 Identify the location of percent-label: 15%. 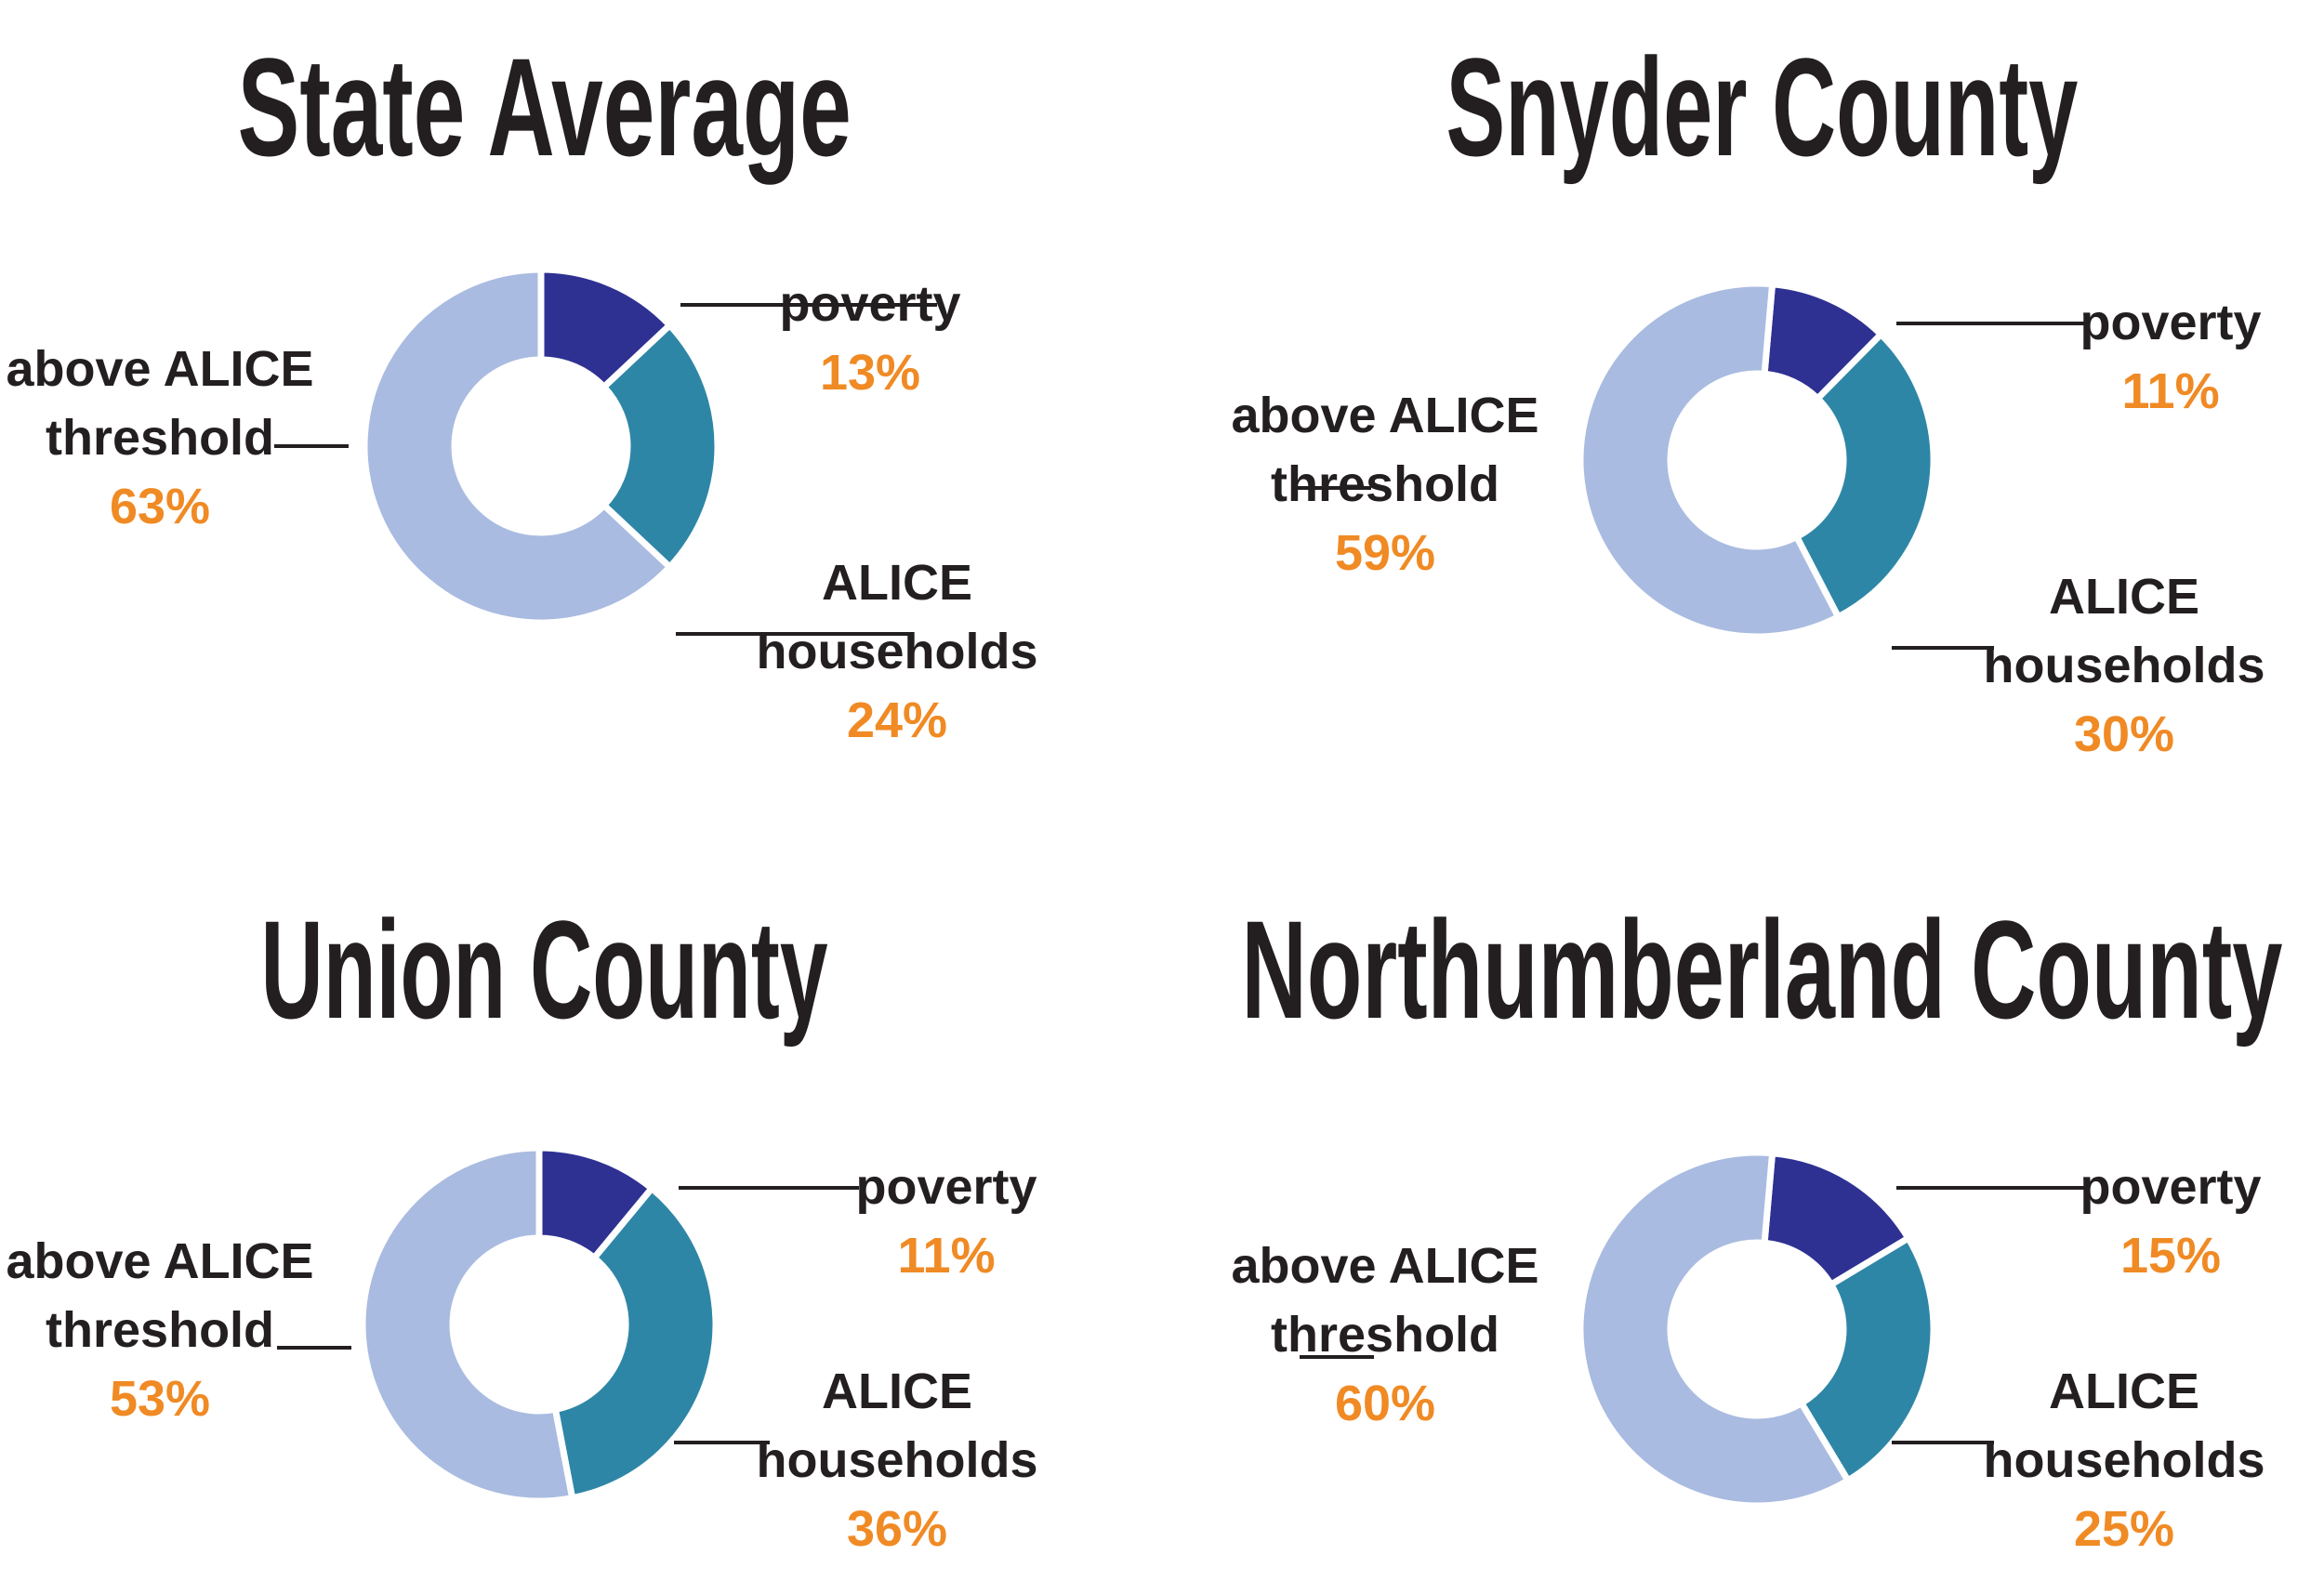
(2170, 1256).